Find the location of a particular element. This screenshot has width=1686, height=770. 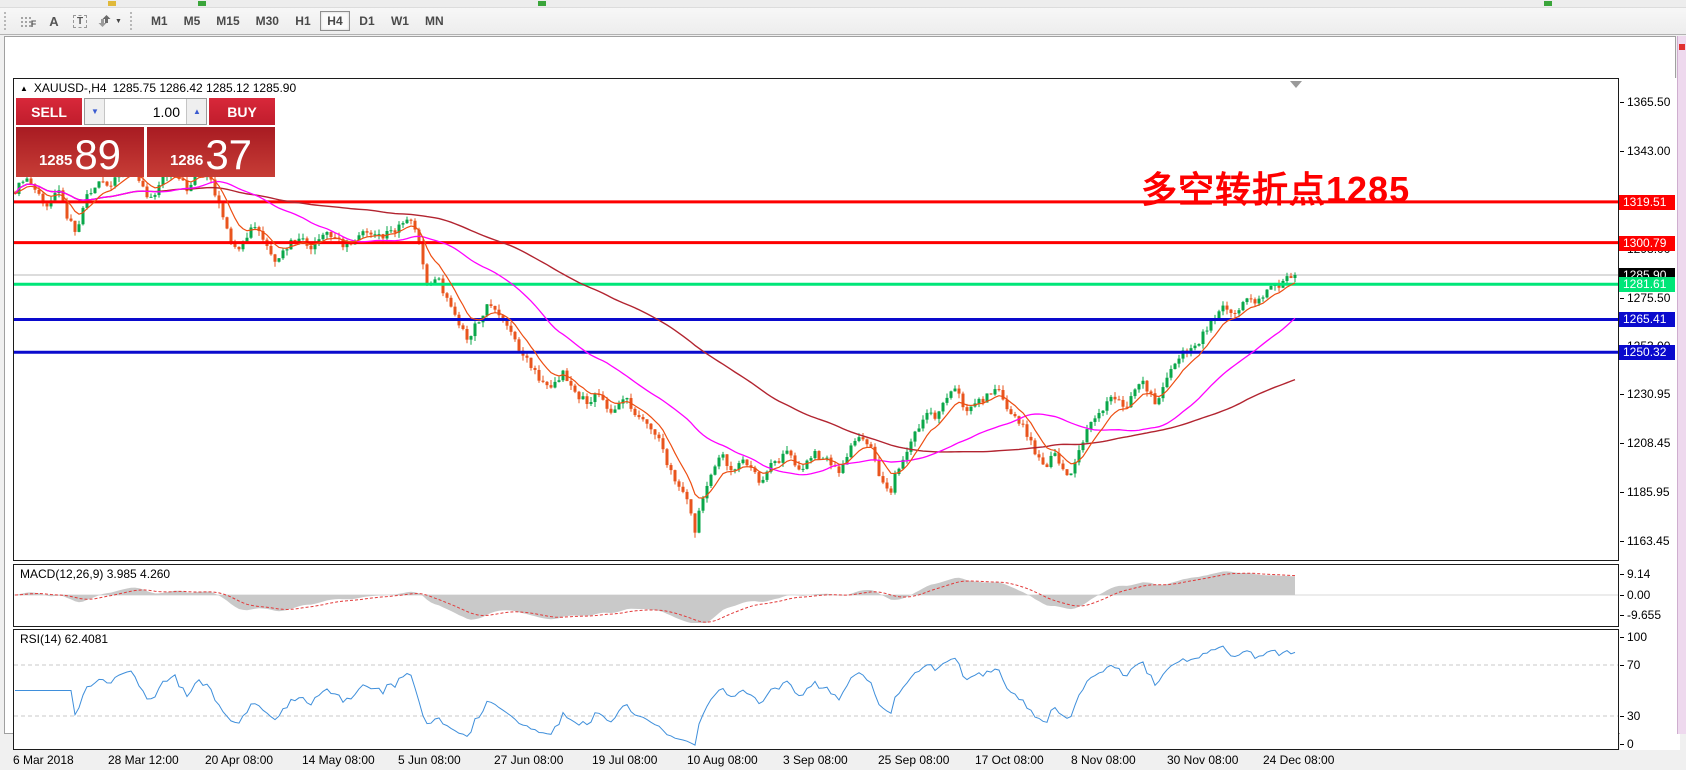

upper-toolbar-remnant is located at coordinates (843, 4).